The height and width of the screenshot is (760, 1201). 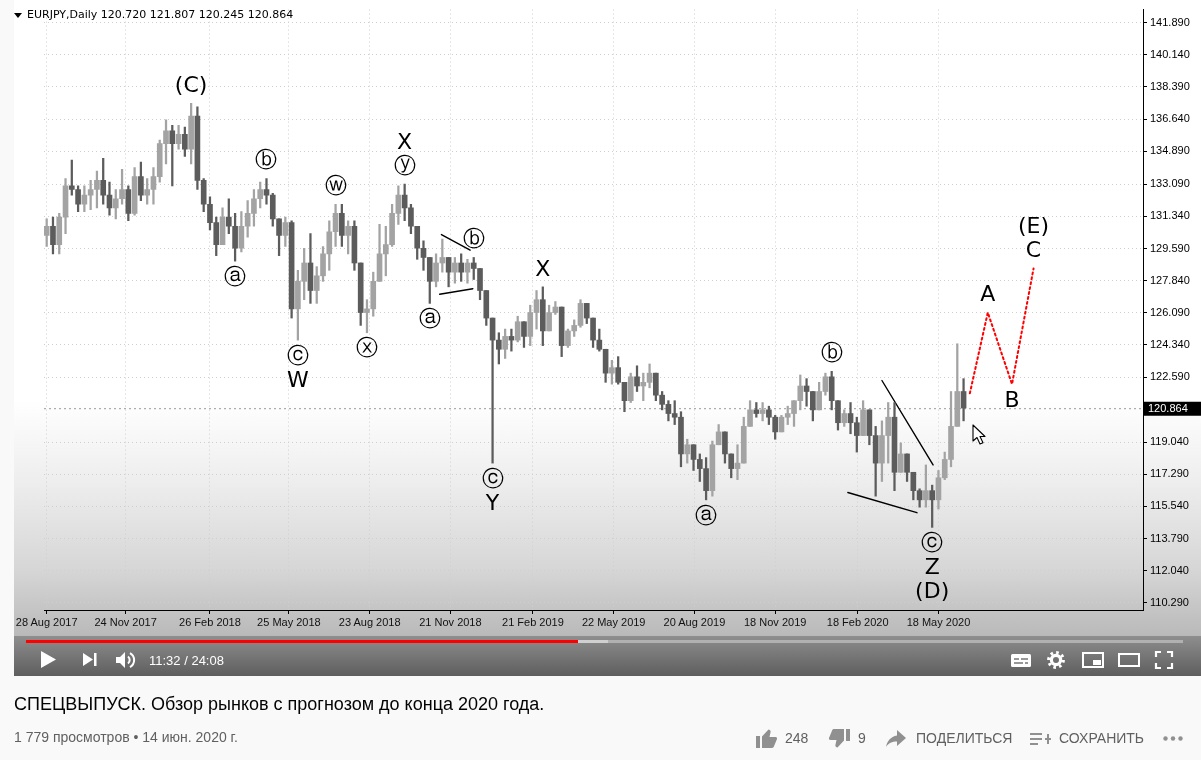 What do you see at coordinates (938, 621) in the screenshot?
I see `x-tick-label: 18 May 2020` at bounding box center [938, 621].